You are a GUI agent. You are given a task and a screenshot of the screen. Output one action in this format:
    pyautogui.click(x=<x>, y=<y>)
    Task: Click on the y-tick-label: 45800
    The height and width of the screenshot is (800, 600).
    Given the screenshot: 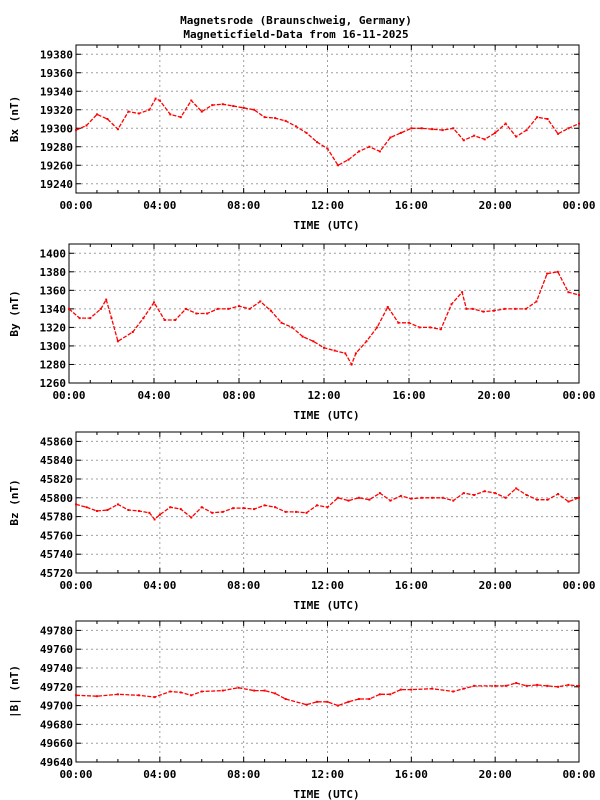 What is the action you would take?
    pyautogui.click(x=56, y=498)
    